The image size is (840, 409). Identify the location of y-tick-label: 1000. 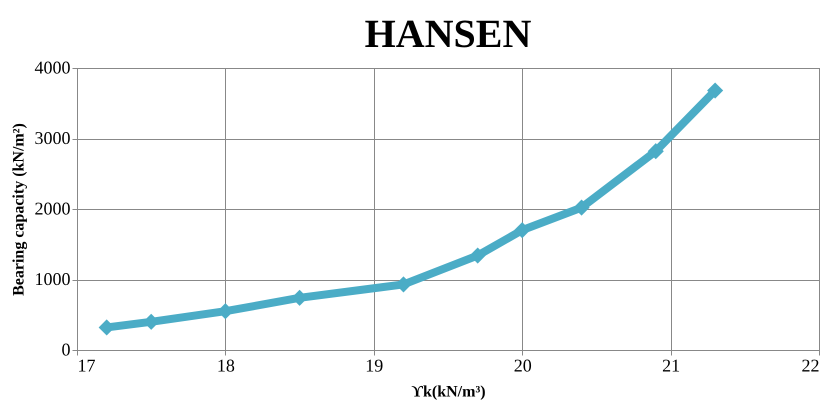
(52, 279).